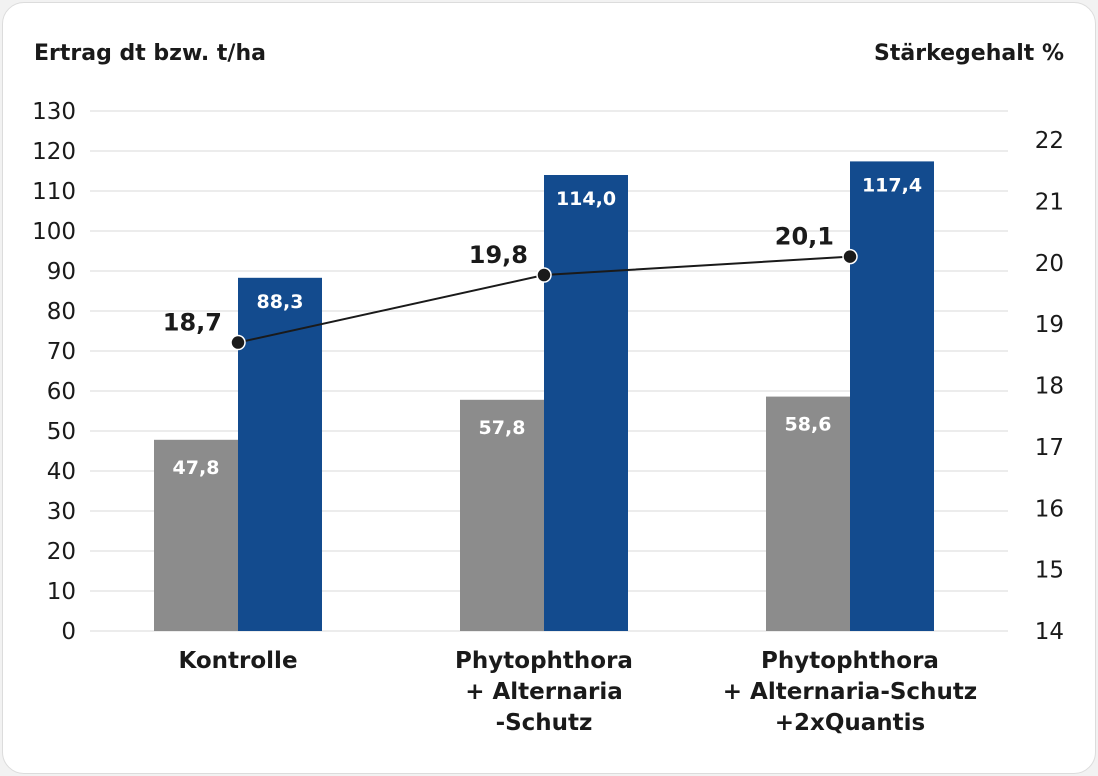 Image resolution: width=1098 pixels, height=776 pixels. Describe the element at coordinates (1049, 264) in the screenshot. I see `right-tick-label: 20` at that location.